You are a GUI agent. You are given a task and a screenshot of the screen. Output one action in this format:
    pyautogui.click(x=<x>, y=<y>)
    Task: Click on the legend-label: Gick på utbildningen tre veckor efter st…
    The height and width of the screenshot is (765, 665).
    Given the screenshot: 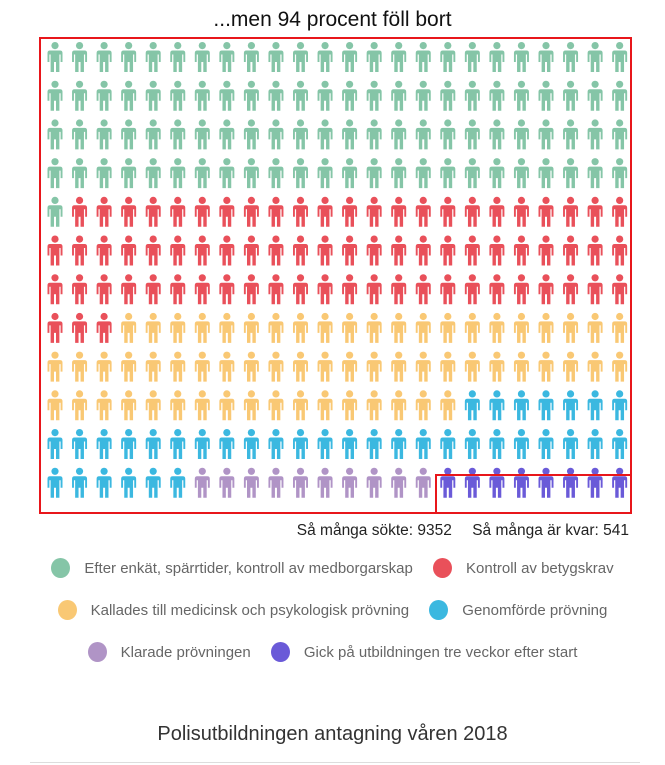 What is the action you would take?
    pyautogui.click(x=440, y=652)
    